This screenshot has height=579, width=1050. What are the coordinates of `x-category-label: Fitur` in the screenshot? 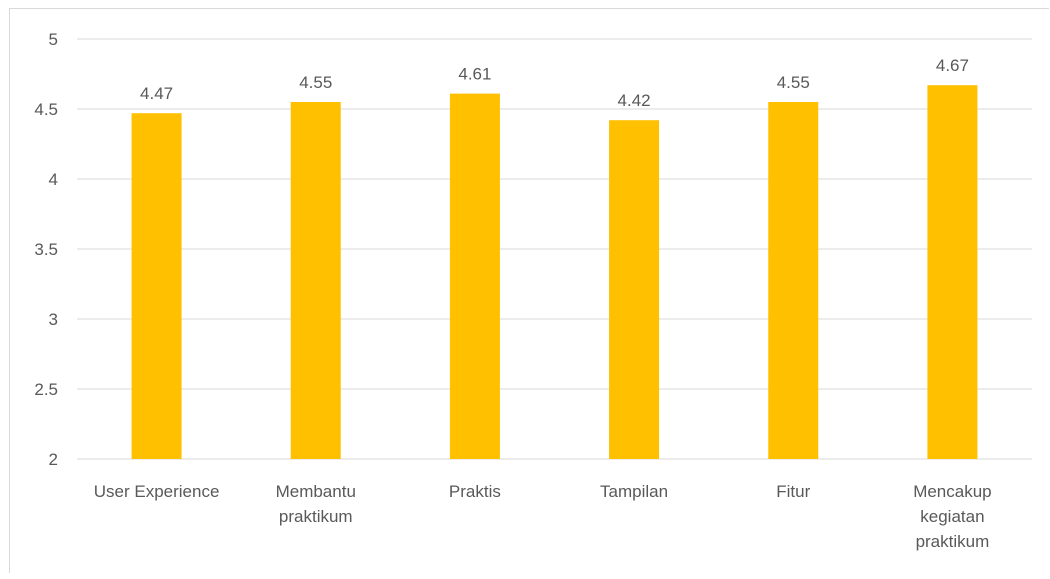 It's located at (793, 491).